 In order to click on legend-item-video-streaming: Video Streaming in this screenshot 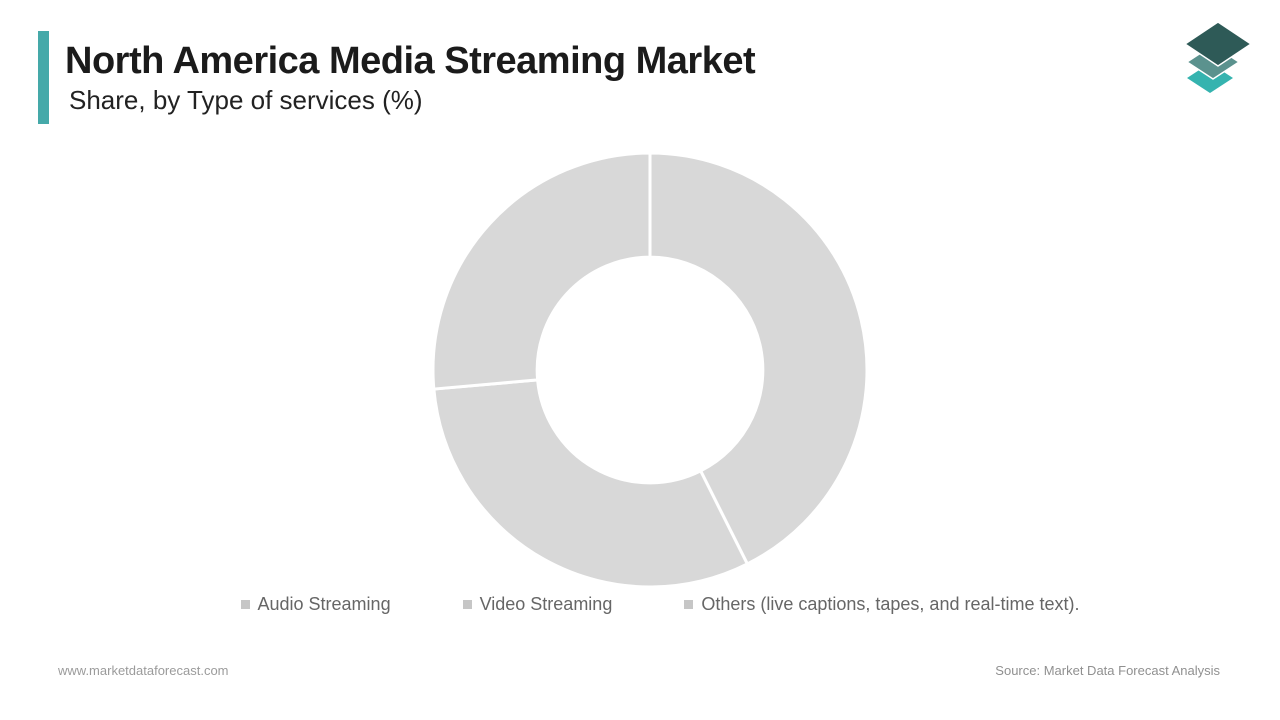, I will do `click(537, 604)`.